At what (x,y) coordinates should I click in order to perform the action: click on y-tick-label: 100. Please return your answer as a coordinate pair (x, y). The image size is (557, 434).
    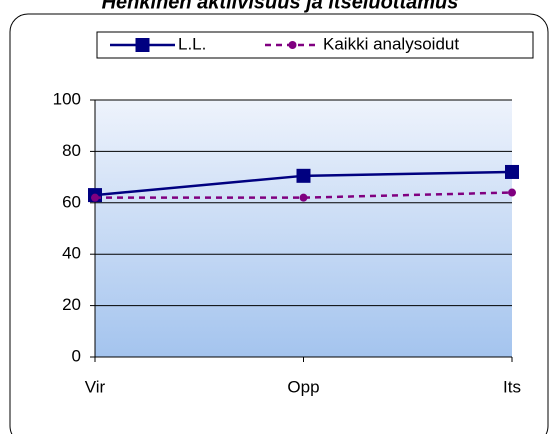
    Looking at the image, I should click on (67, 98).